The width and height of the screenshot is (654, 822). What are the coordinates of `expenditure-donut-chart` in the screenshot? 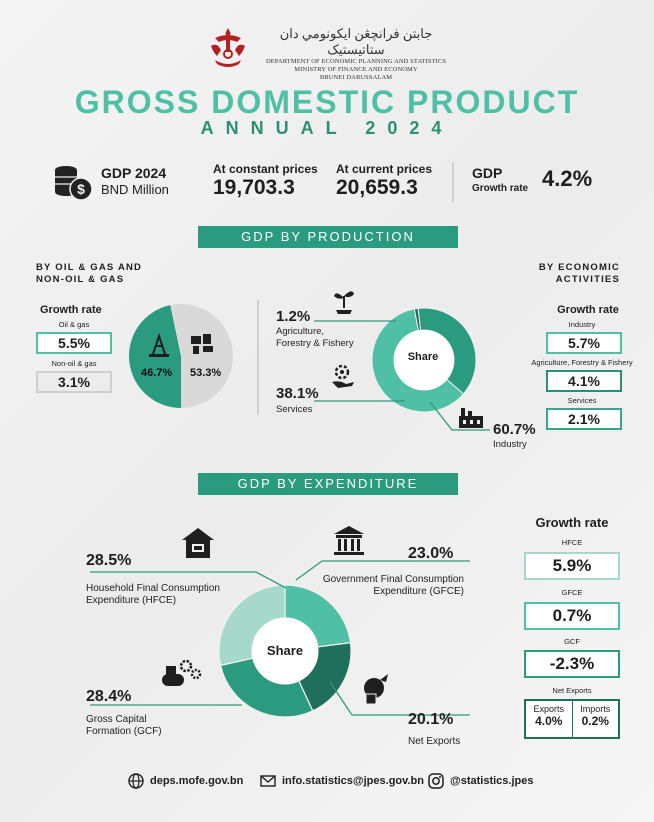 It's located at (280, 622).